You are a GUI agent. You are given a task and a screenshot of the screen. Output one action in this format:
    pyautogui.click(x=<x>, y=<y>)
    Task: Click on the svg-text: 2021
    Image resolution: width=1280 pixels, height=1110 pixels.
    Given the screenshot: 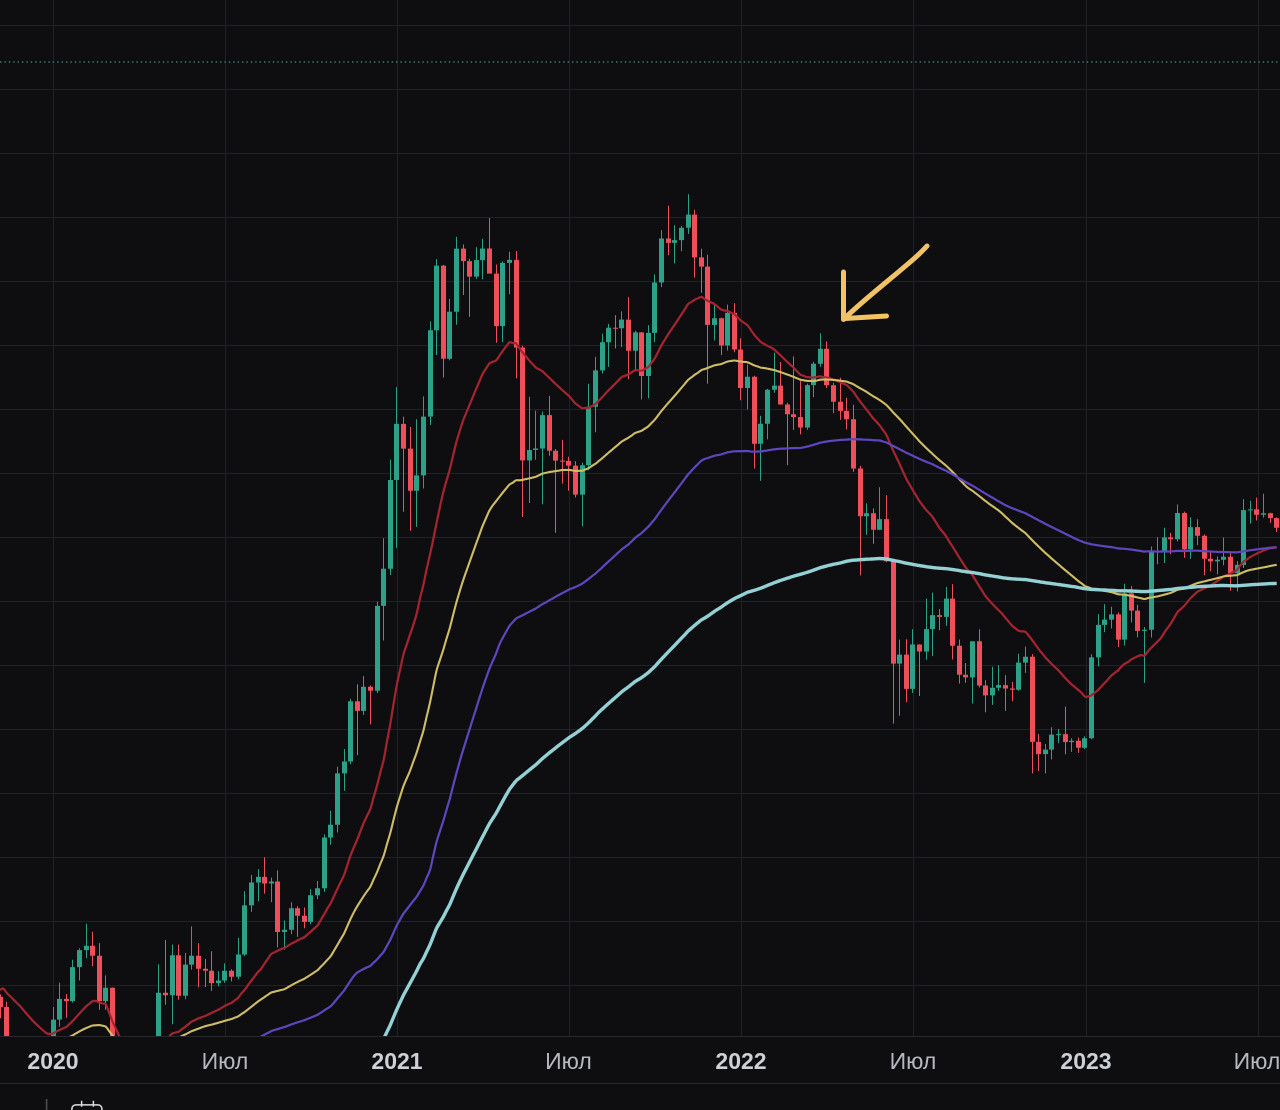 What is the action you would take?
    pyautogui.click(x=396, y=1061)
    